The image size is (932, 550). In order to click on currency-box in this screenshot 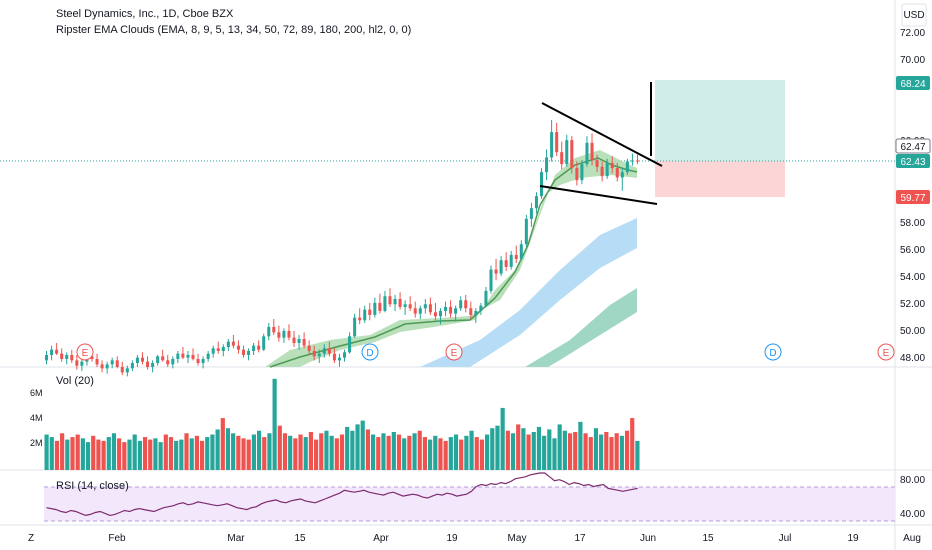, I will do `click(914, 15)`.